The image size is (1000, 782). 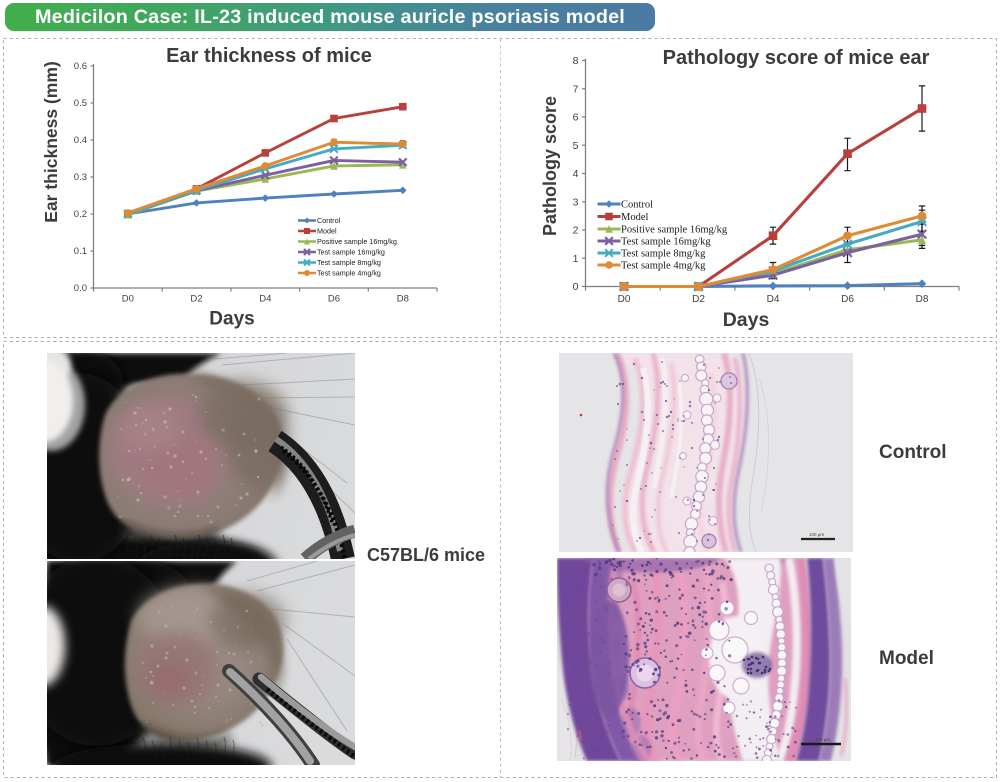 What do you see at coordinates (576, 61) in the screenshot?
I see `svg-text: 8` at bounding box center [576, 61].